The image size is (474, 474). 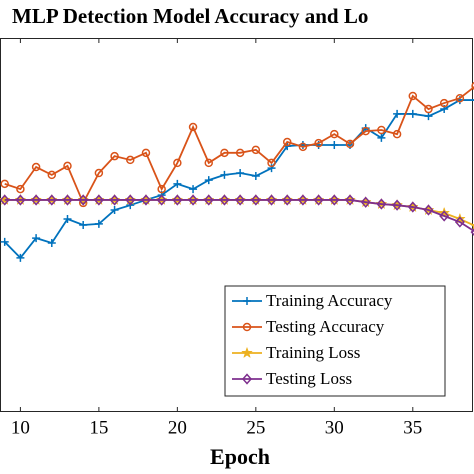 What do you see at coordinates (412, 427) in the screenshot?
I see `x-tick-label: 35` at bounding box center [412, 427].